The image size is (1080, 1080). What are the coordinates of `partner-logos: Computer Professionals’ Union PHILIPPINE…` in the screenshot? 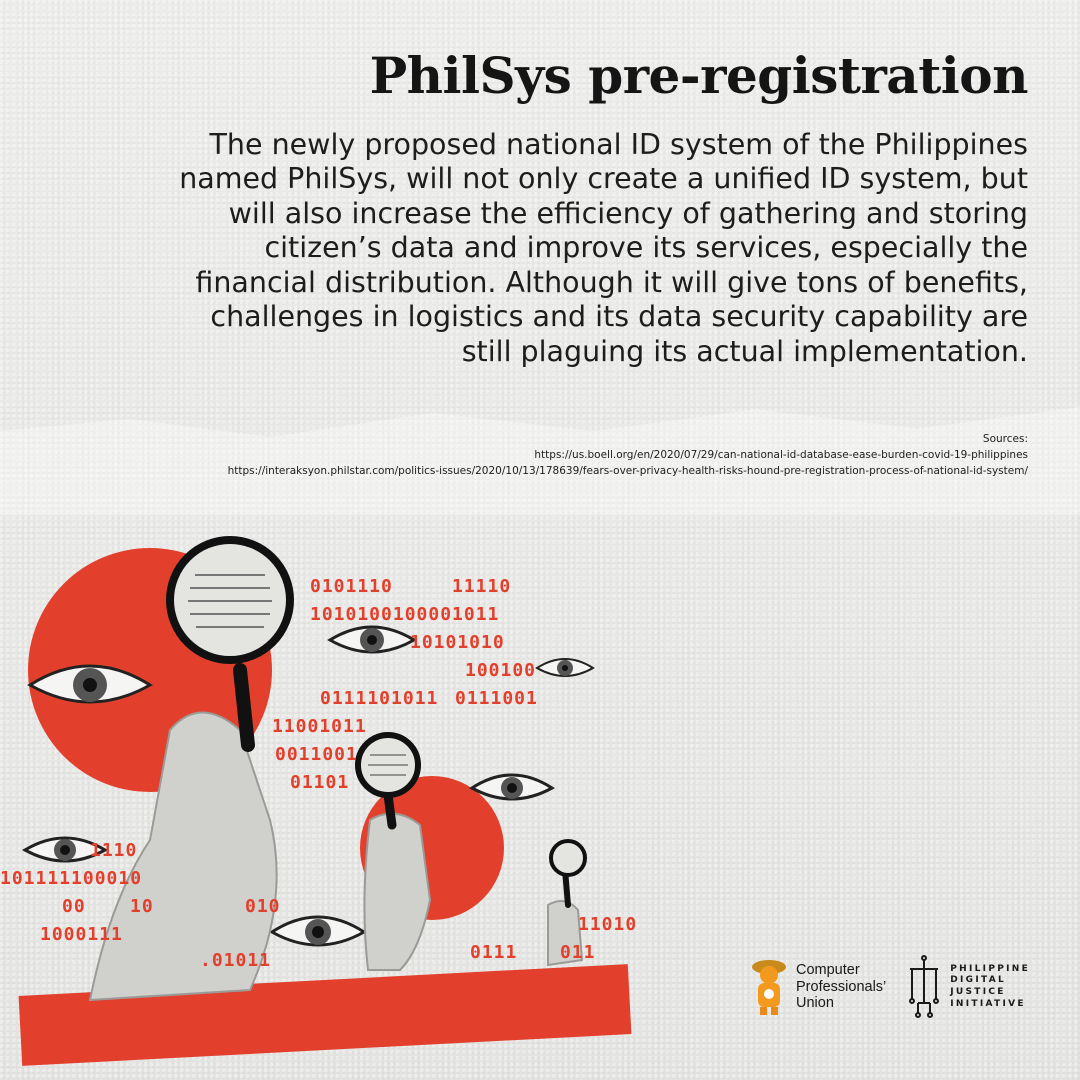 It's located at (890, 987).